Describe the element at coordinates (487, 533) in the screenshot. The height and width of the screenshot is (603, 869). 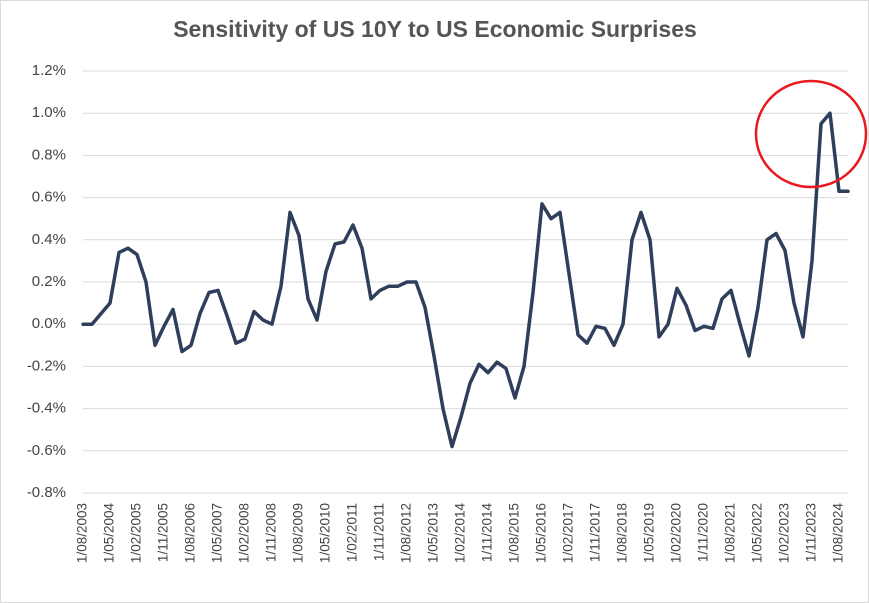
I see `x-tick-label: 1/11/2014` at that location.